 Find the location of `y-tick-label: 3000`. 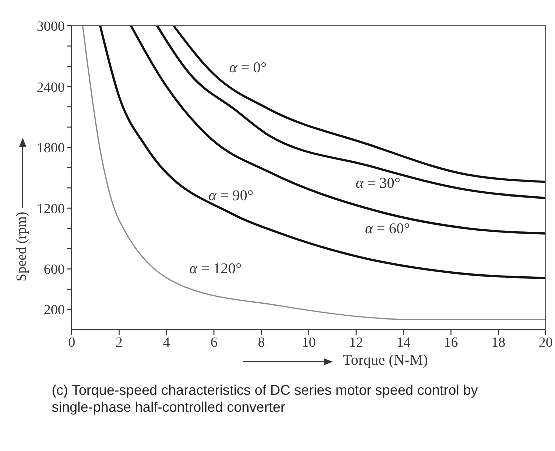

y-tick-label: 3000 is located at coordinates (51, 27).